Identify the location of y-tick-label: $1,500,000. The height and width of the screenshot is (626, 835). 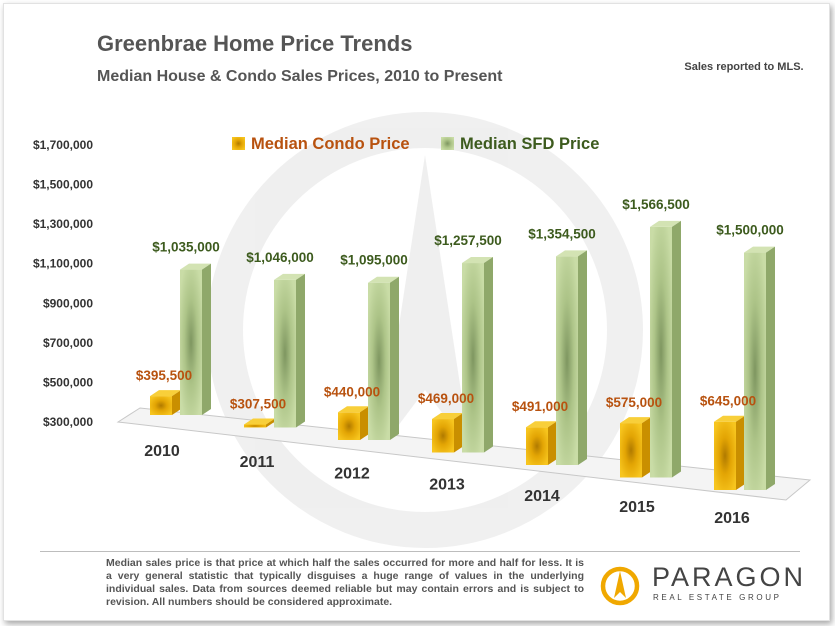
(63, 185).